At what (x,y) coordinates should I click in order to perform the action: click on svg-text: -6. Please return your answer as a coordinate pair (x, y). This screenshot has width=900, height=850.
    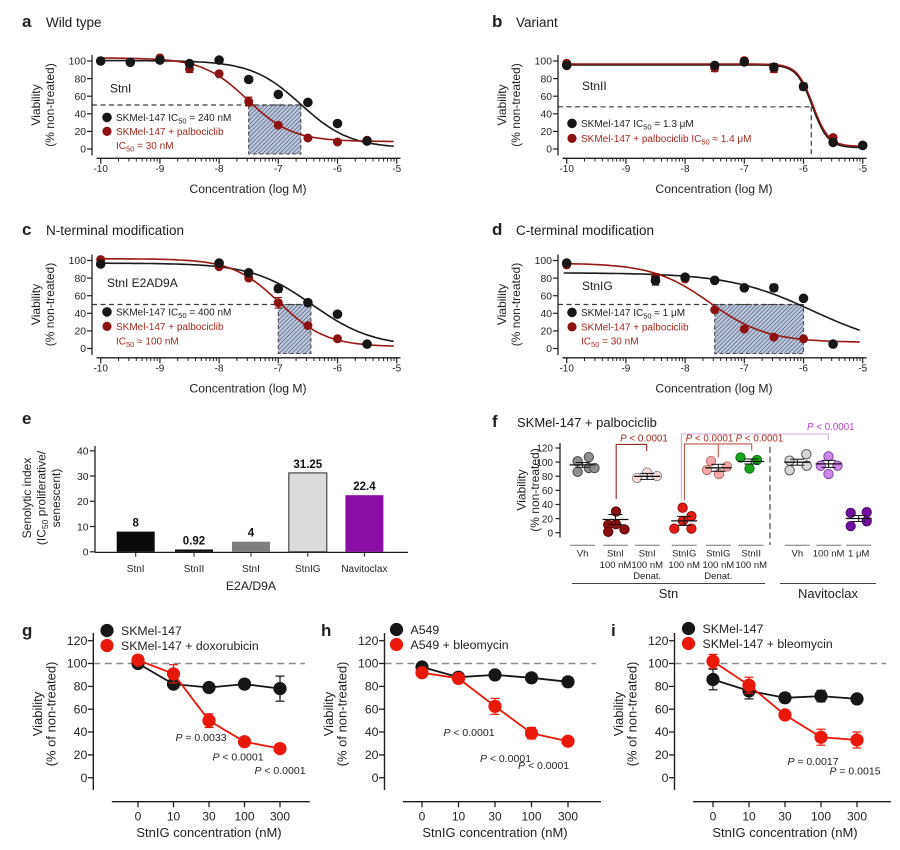
    Looking at the image, I should click on (803, 169).